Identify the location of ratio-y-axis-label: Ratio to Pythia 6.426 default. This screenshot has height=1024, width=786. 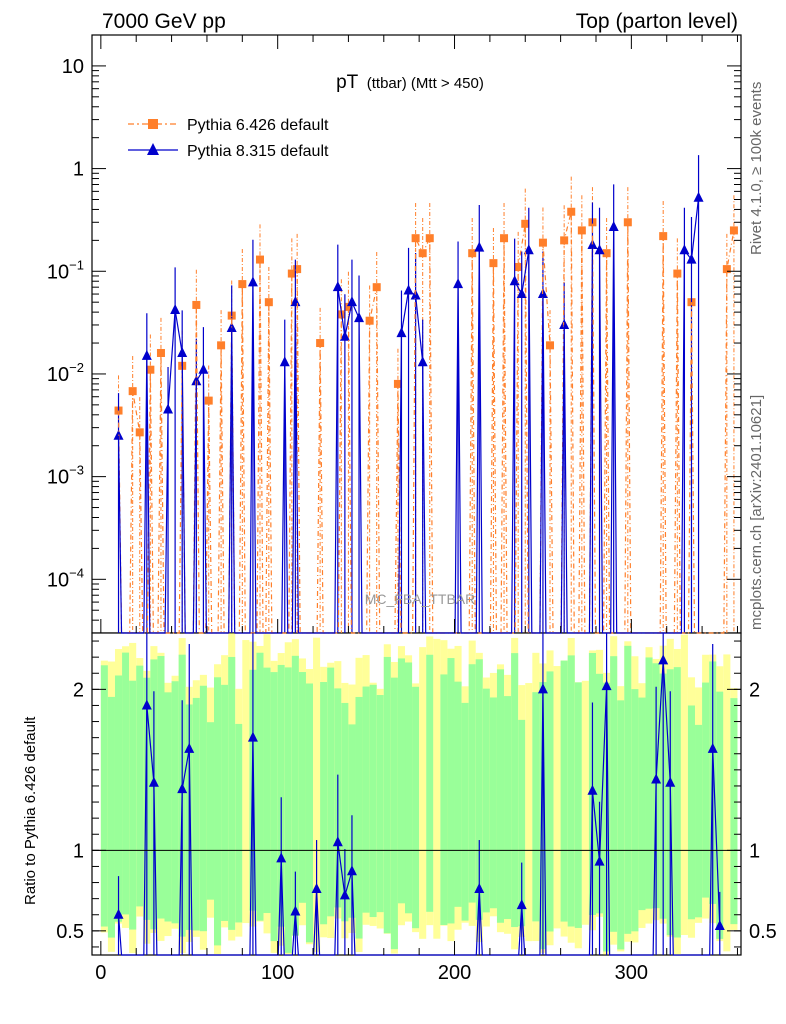
(30, 810).